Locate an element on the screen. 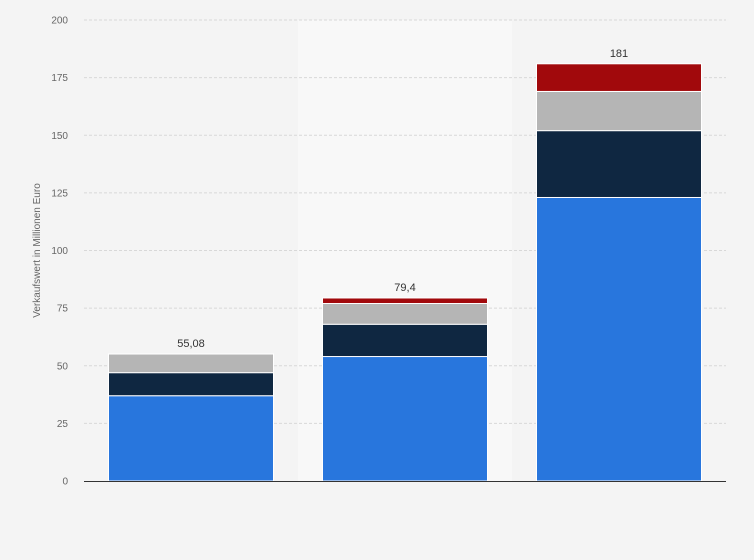  y-tick-label: 50 is located at coordinates (63, 366).